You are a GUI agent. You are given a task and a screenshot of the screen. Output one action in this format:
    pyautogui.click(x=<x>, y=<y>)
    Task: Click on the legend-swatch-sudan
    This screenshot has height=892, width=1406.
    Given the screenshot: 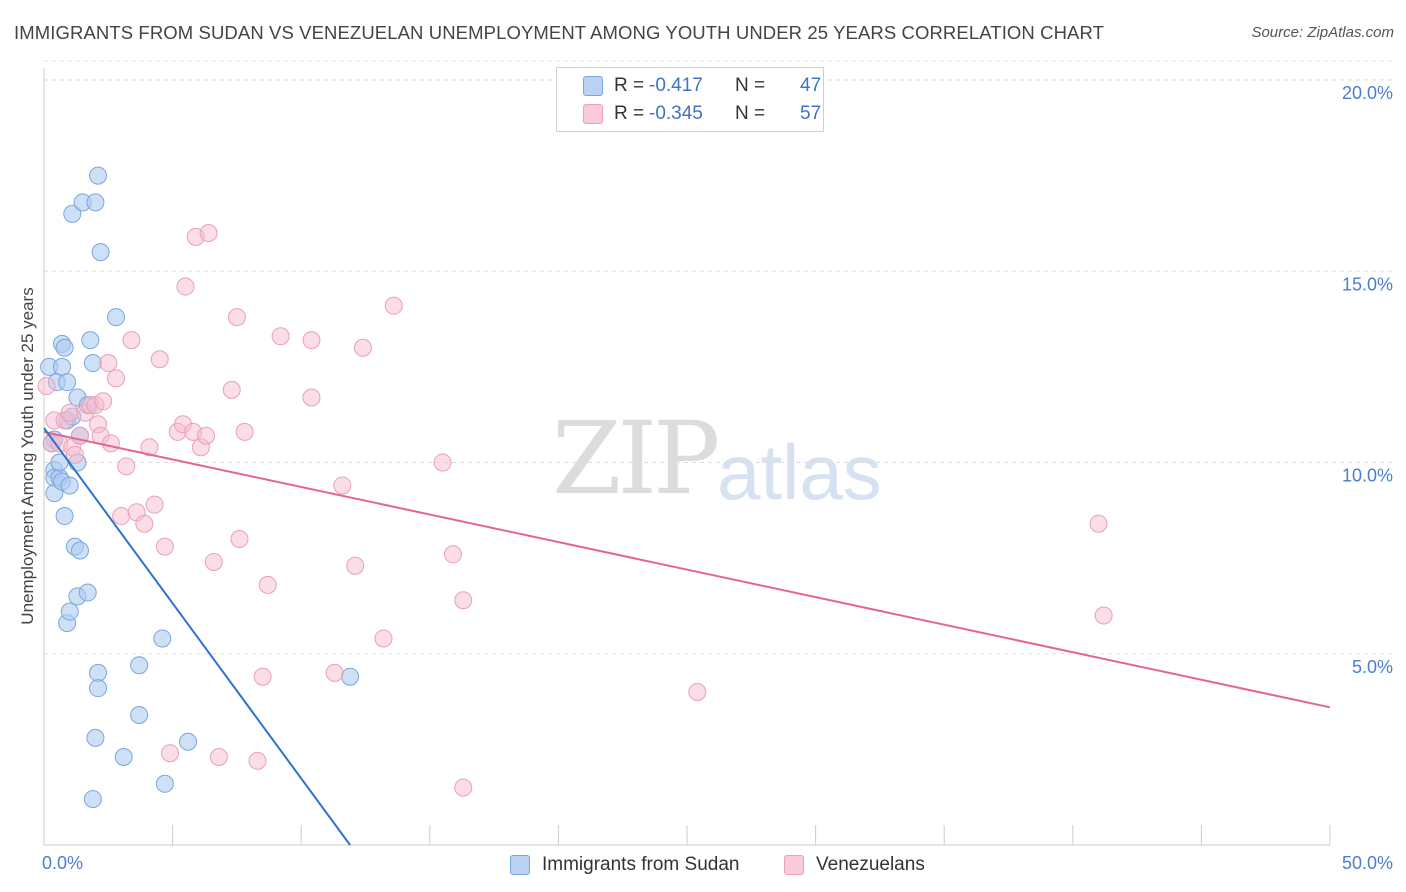 What is the action you would take?
    pyautogui.click(x=593, y=86)
    